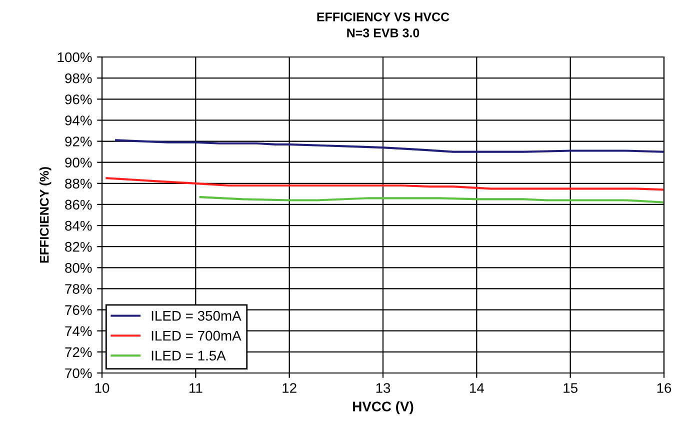  What do you see at coordinates (78, 225) in the screenshot?
I see `y-tick-label: 84%` at bounding box center [78, 225].